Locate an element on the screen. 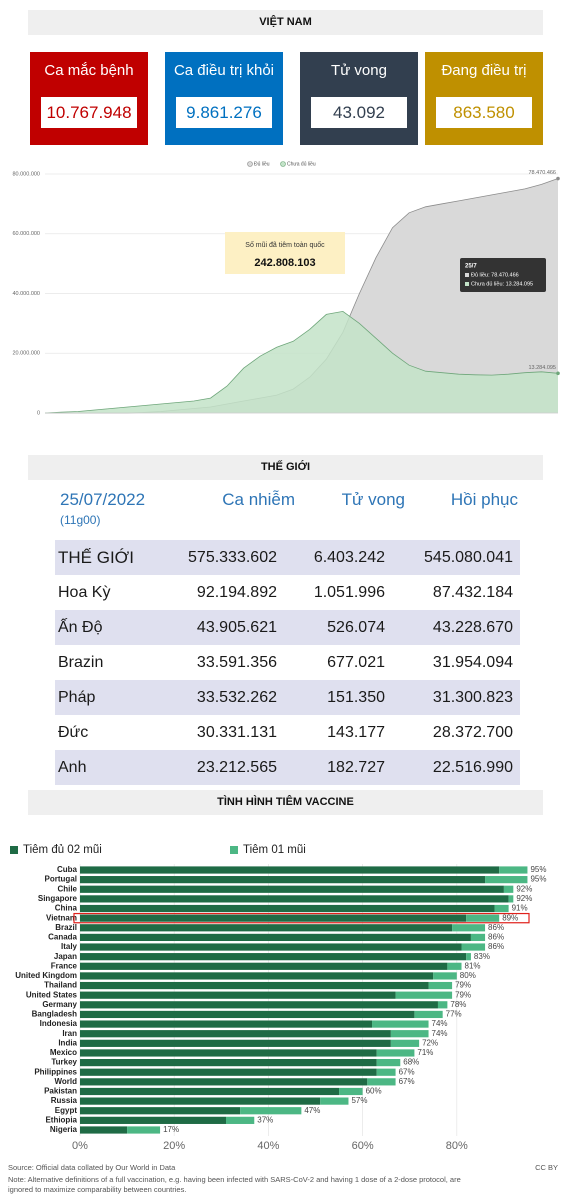 This screenshot has width=570, height=1200. cell-value: 23.212.565 is located at coordinates (236, 767).